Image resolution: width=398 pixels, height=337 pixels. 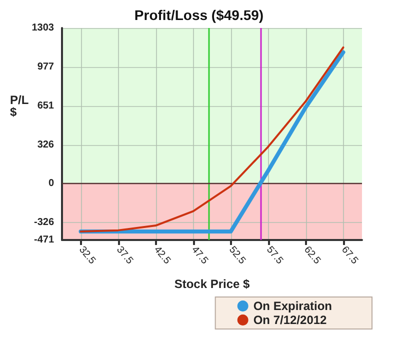 I want to click on x-tick-label: 42.5, so click(x=162, y=255).